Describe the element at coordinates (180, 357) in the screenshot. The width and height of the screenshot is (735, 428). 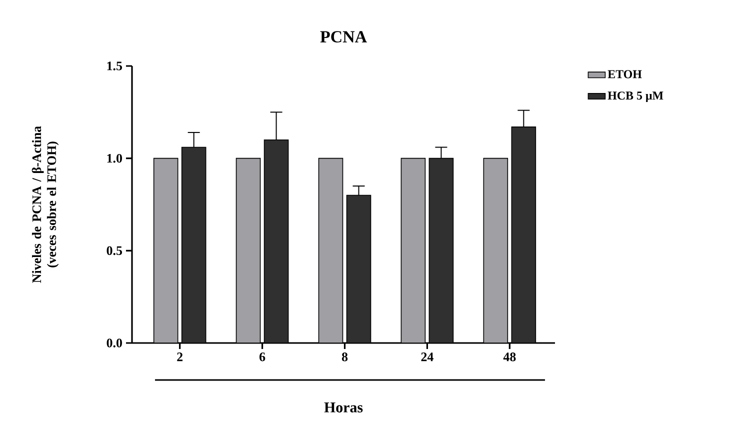
I see `x-tick-label: 2` at that location.